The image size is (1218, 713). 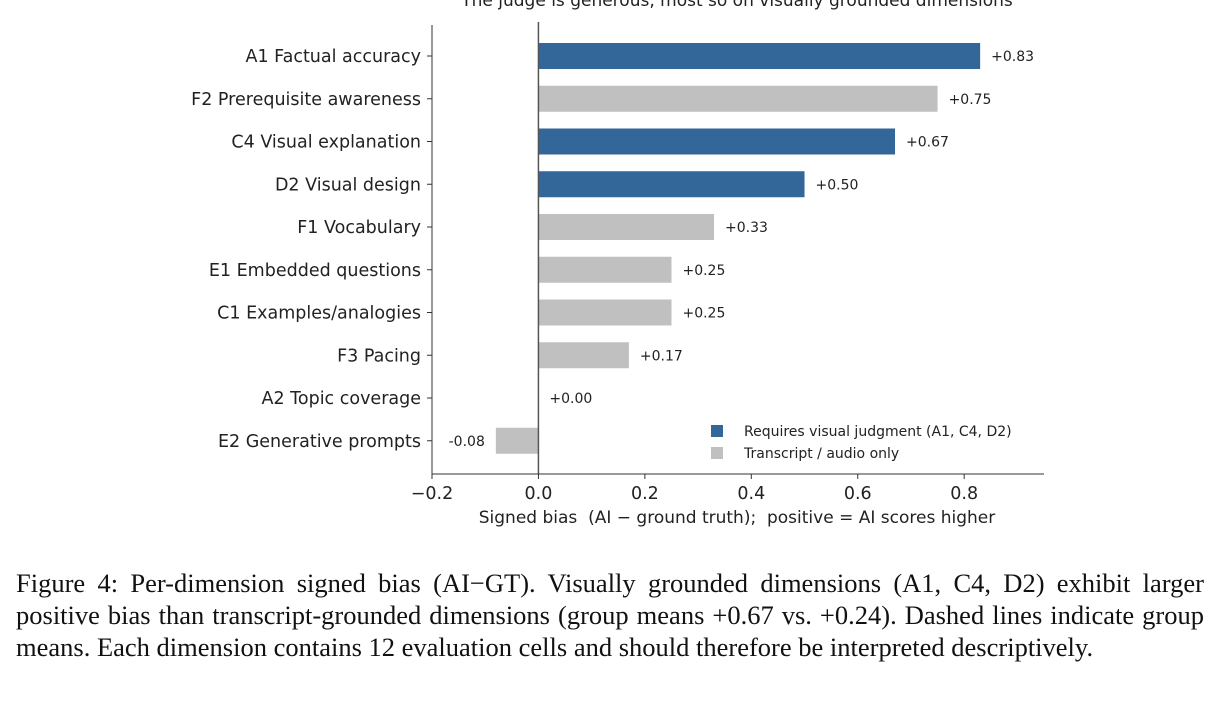 I want to click on data-label: +0.83, so click(x=1012, y=57).